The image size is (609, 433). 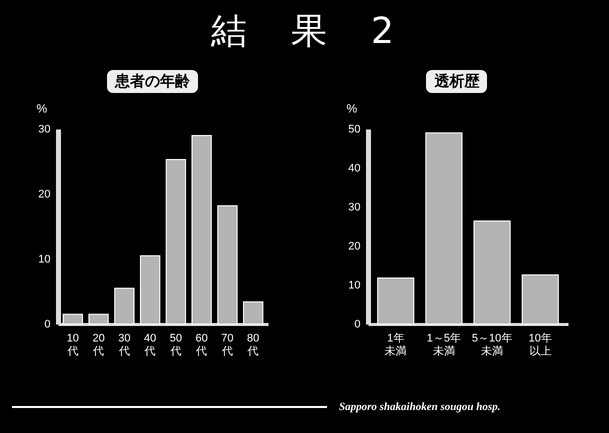 What do you see at coordinates (201, 345) in the screenshot?
I see `x-tick-label: 60代` at bounding box center [201, 345].